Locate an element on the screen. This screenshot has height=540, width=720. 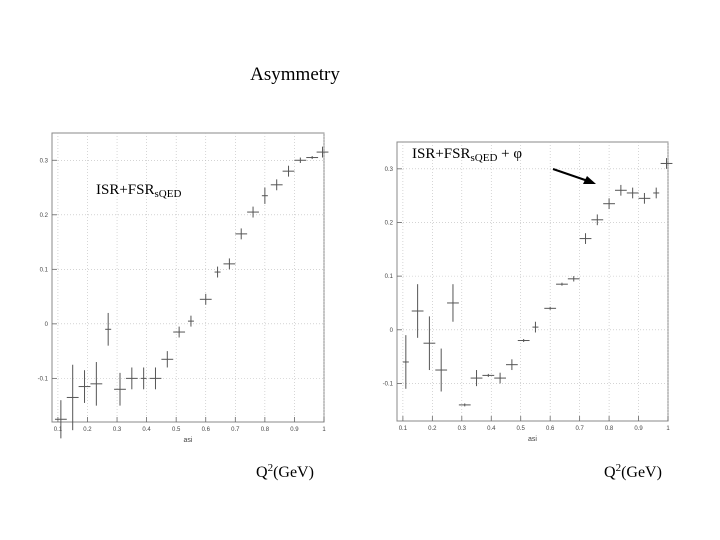
right-xaxis-label: Q2(GeV) is located at coordinates (633, 472).